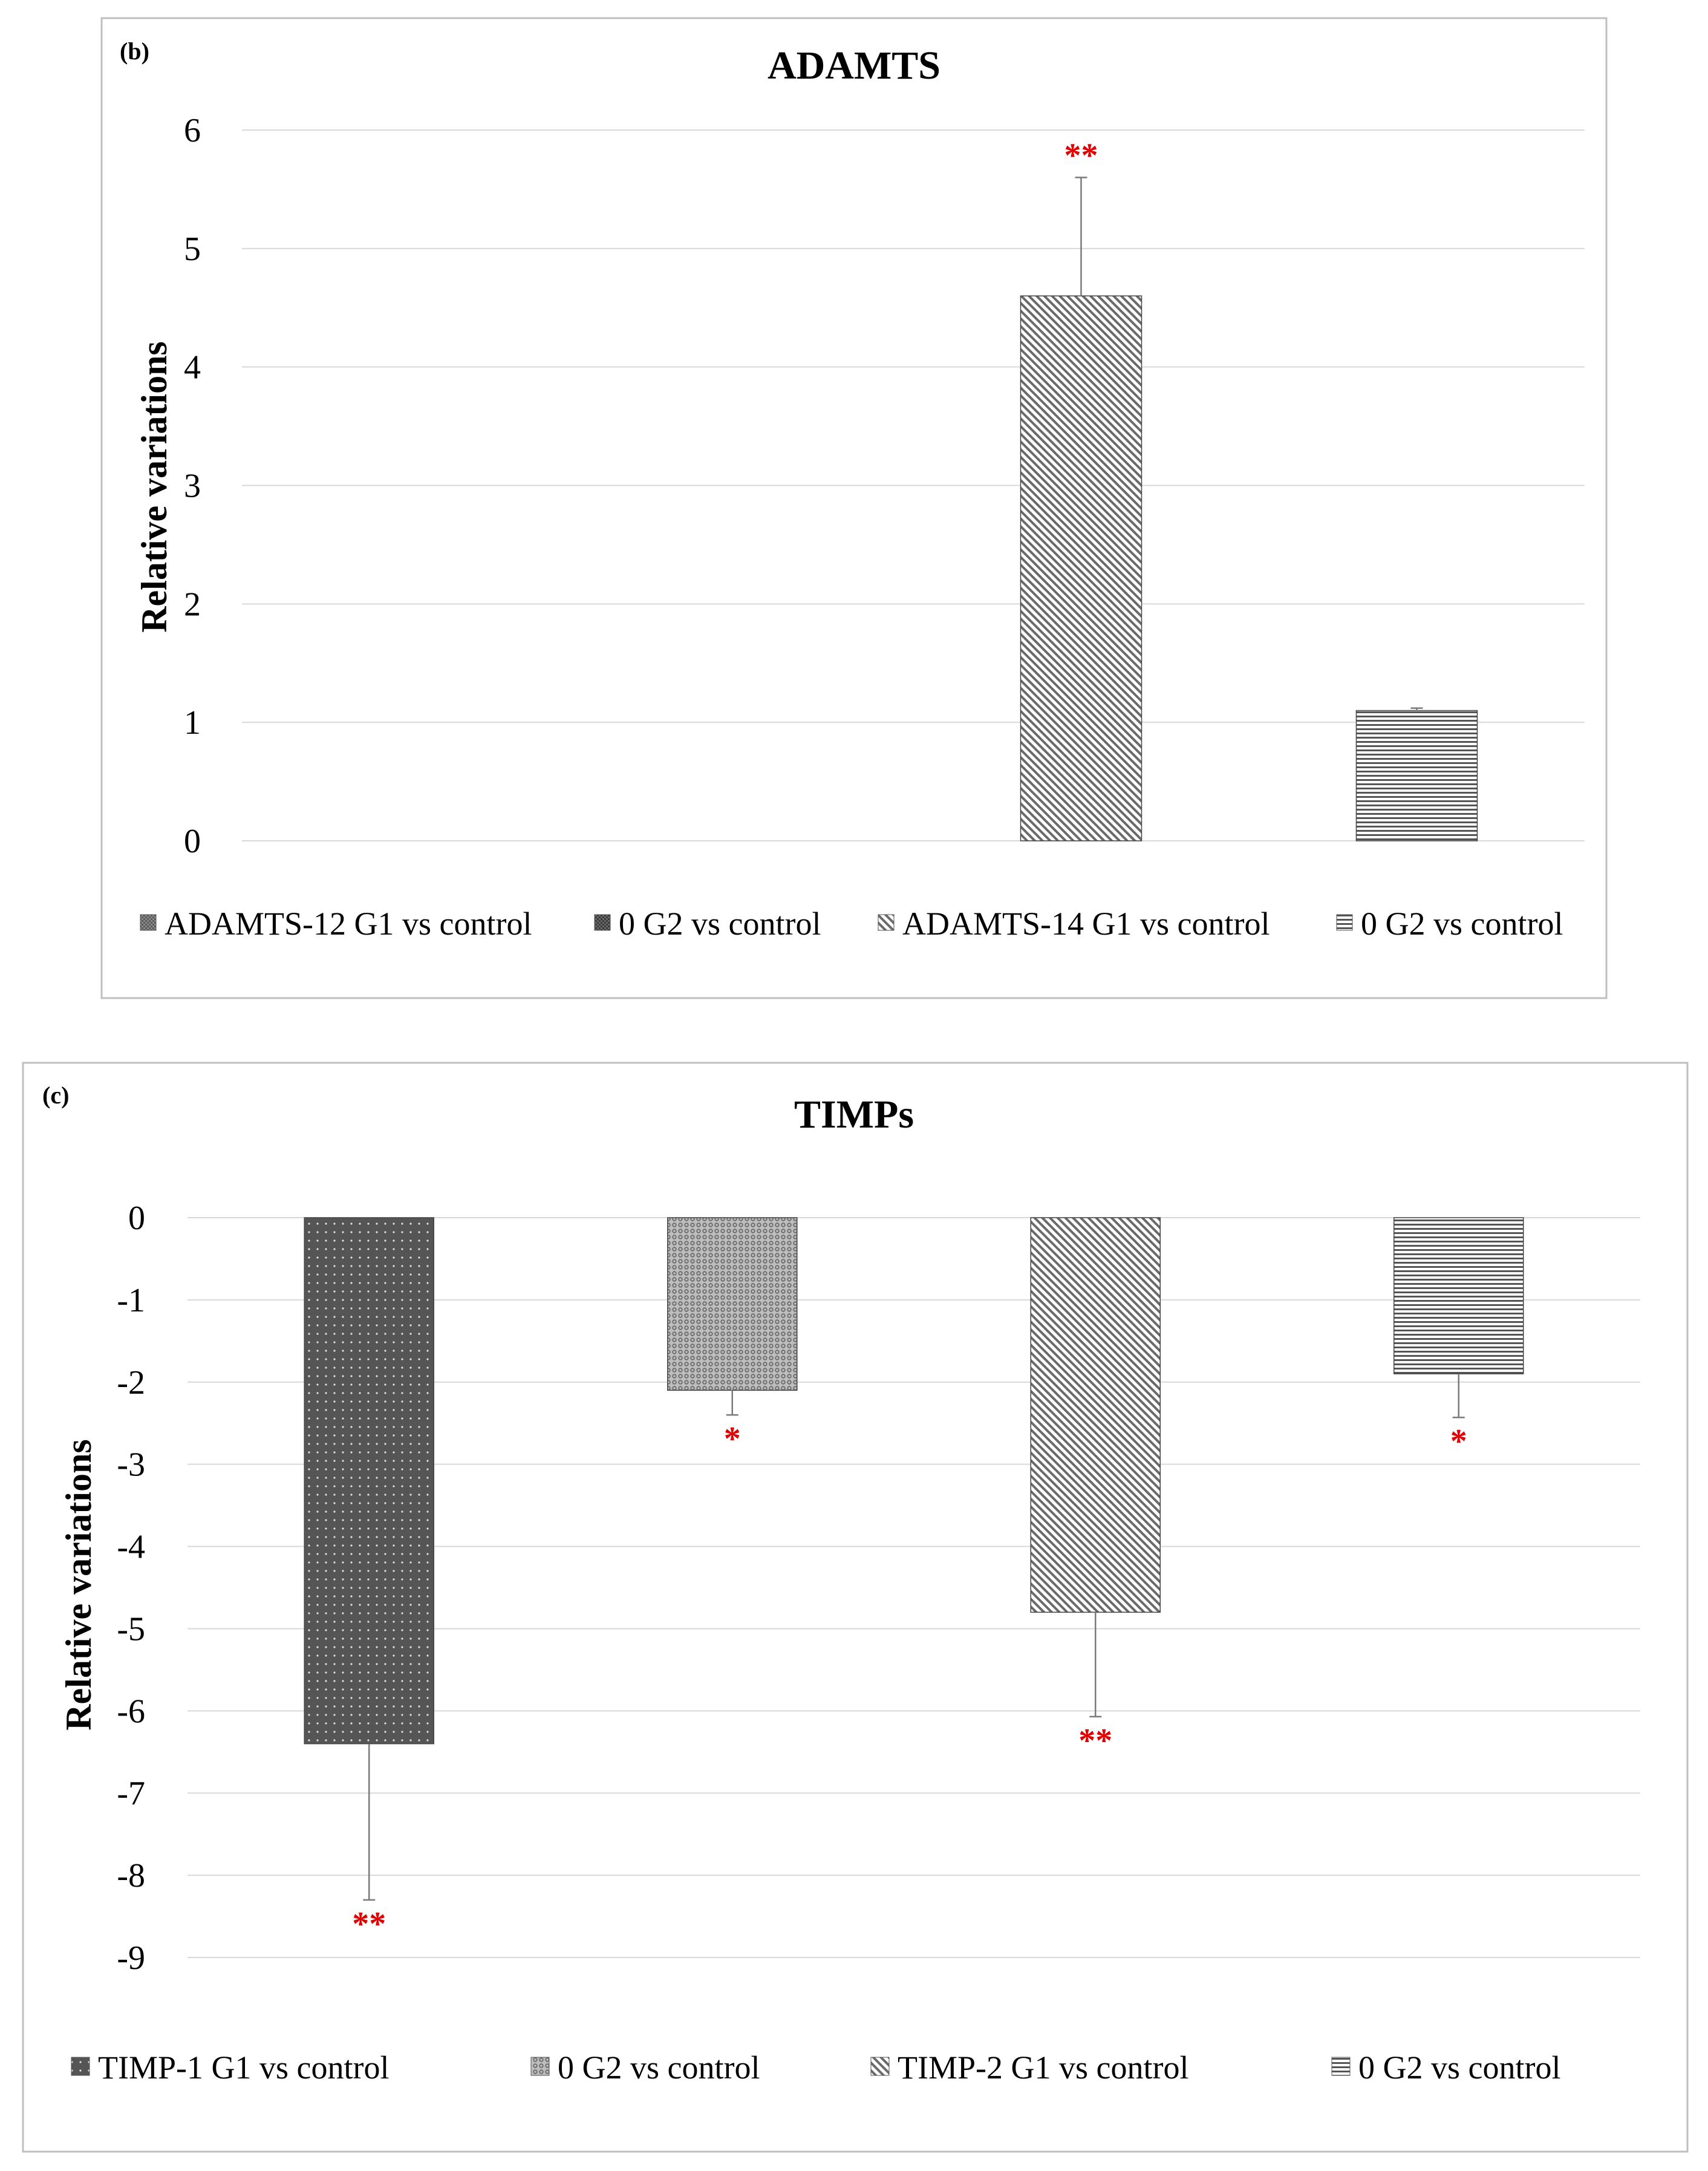  I want to click on chart-b-y-tick-label: 5, so click(192, 249).